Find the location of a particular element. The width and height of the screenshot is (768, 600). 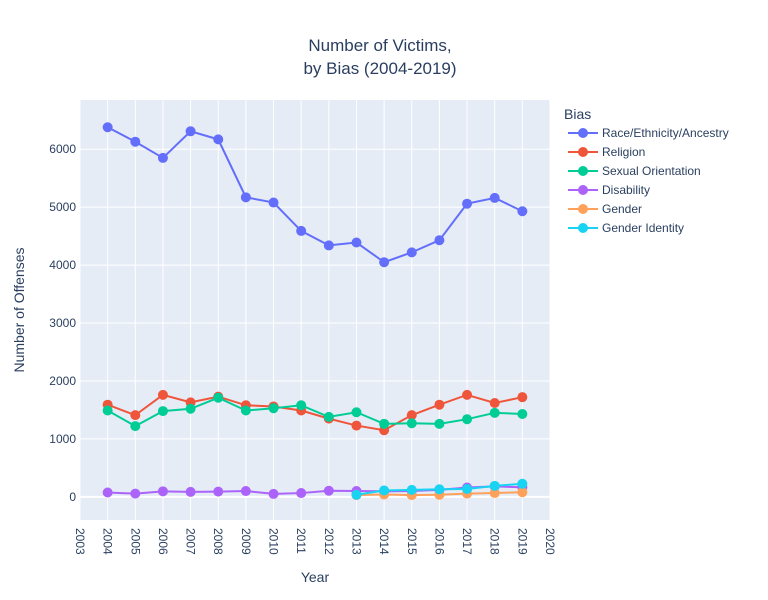

x-tick-label: 2018 is located at coordinates (495, 541).